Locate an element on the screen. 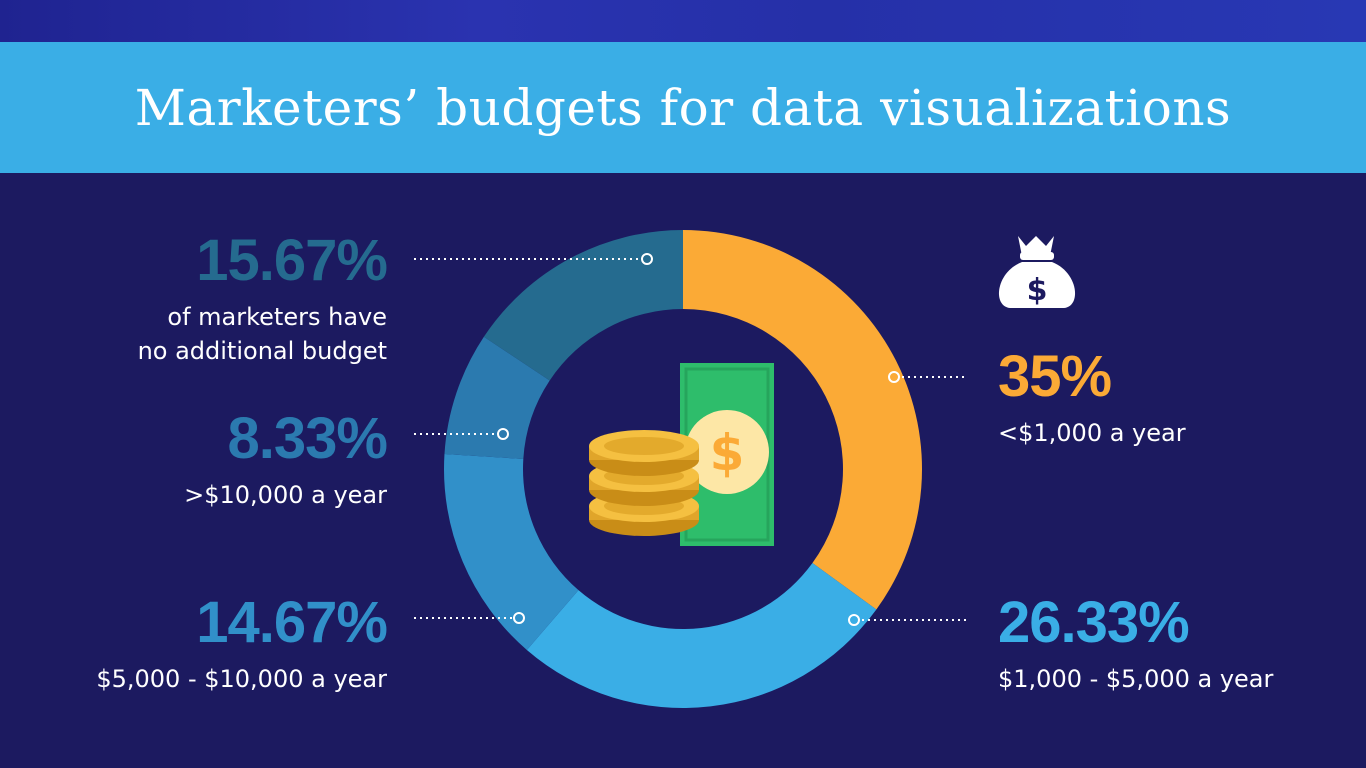 The image size is (1366, 768). money-bag-icon: $ is located at coordinates (1037, 272).